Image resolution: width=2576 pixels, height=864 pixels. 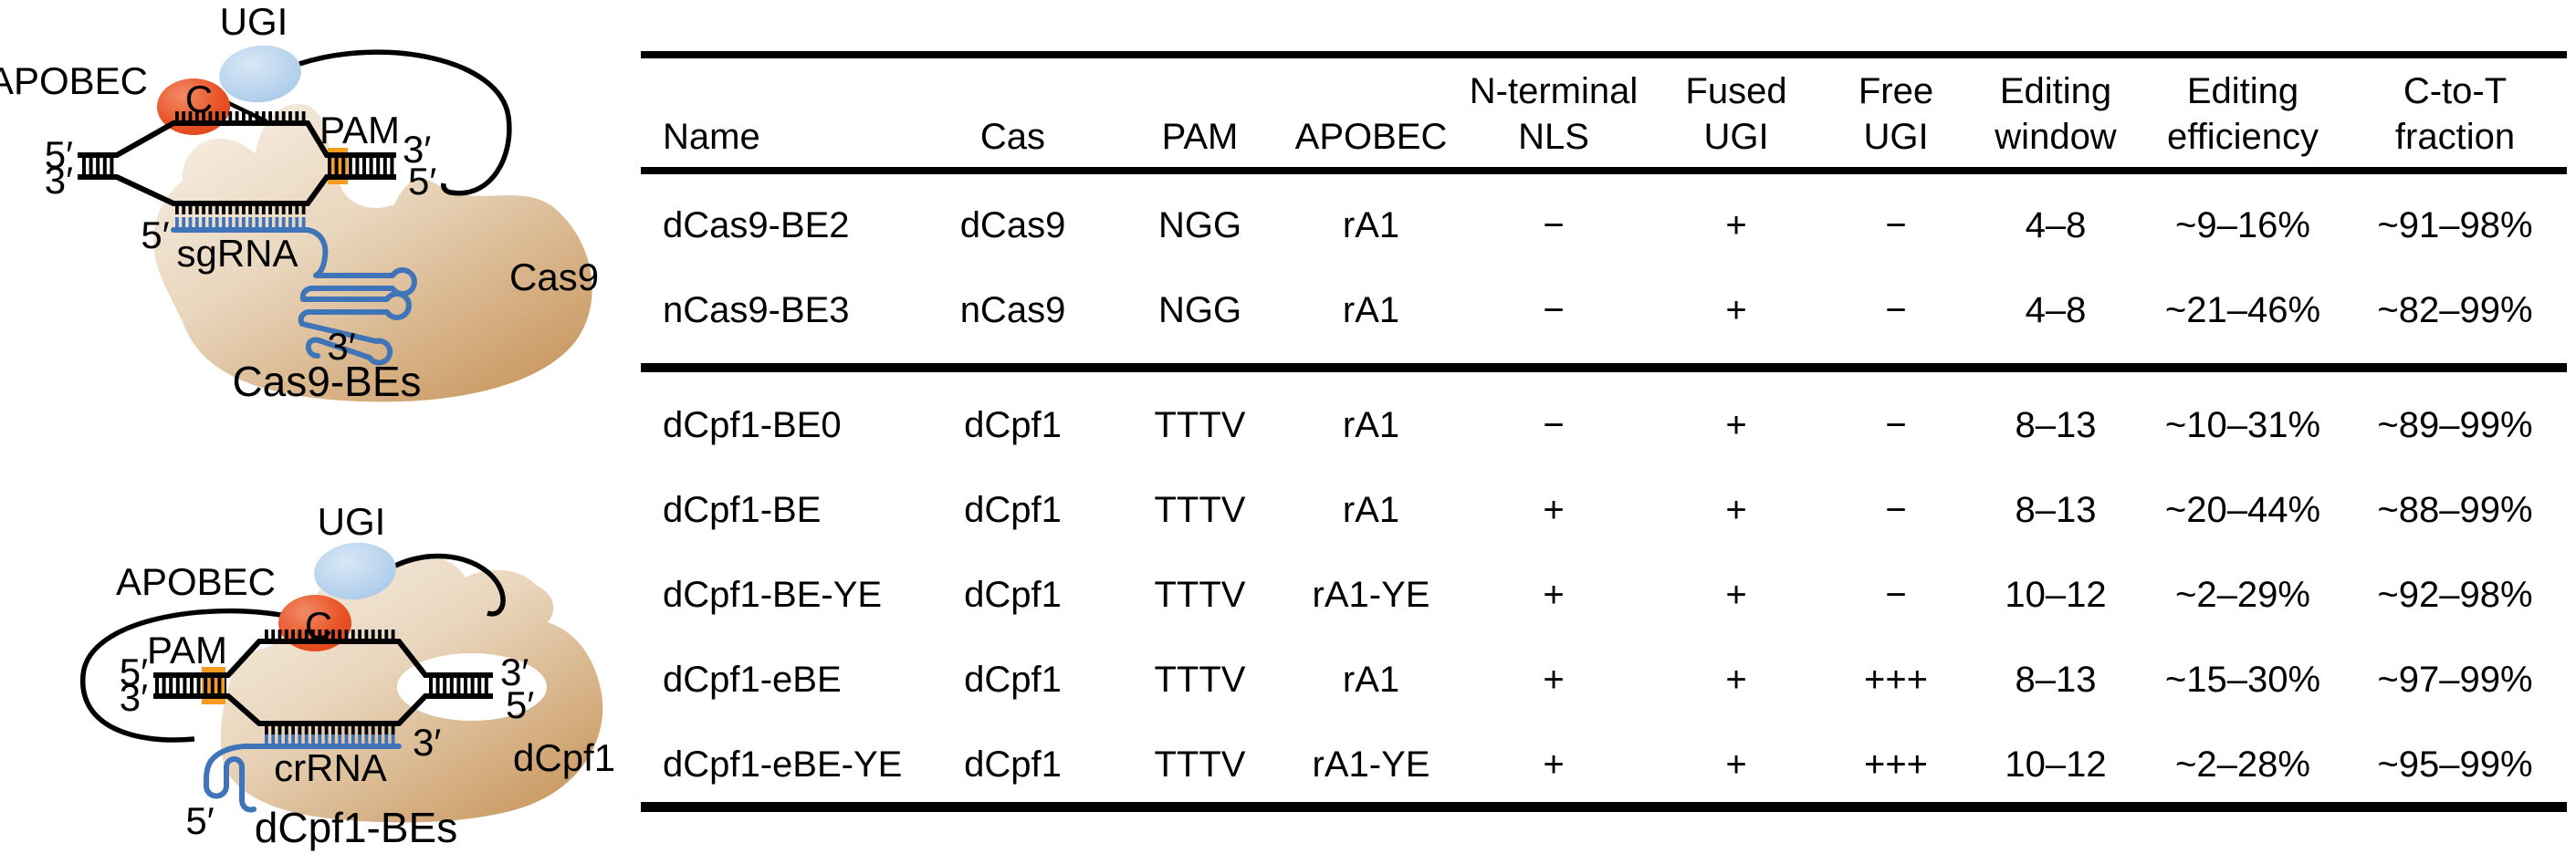 I want to click on sgrna-strand, so click(x=294, y=296).